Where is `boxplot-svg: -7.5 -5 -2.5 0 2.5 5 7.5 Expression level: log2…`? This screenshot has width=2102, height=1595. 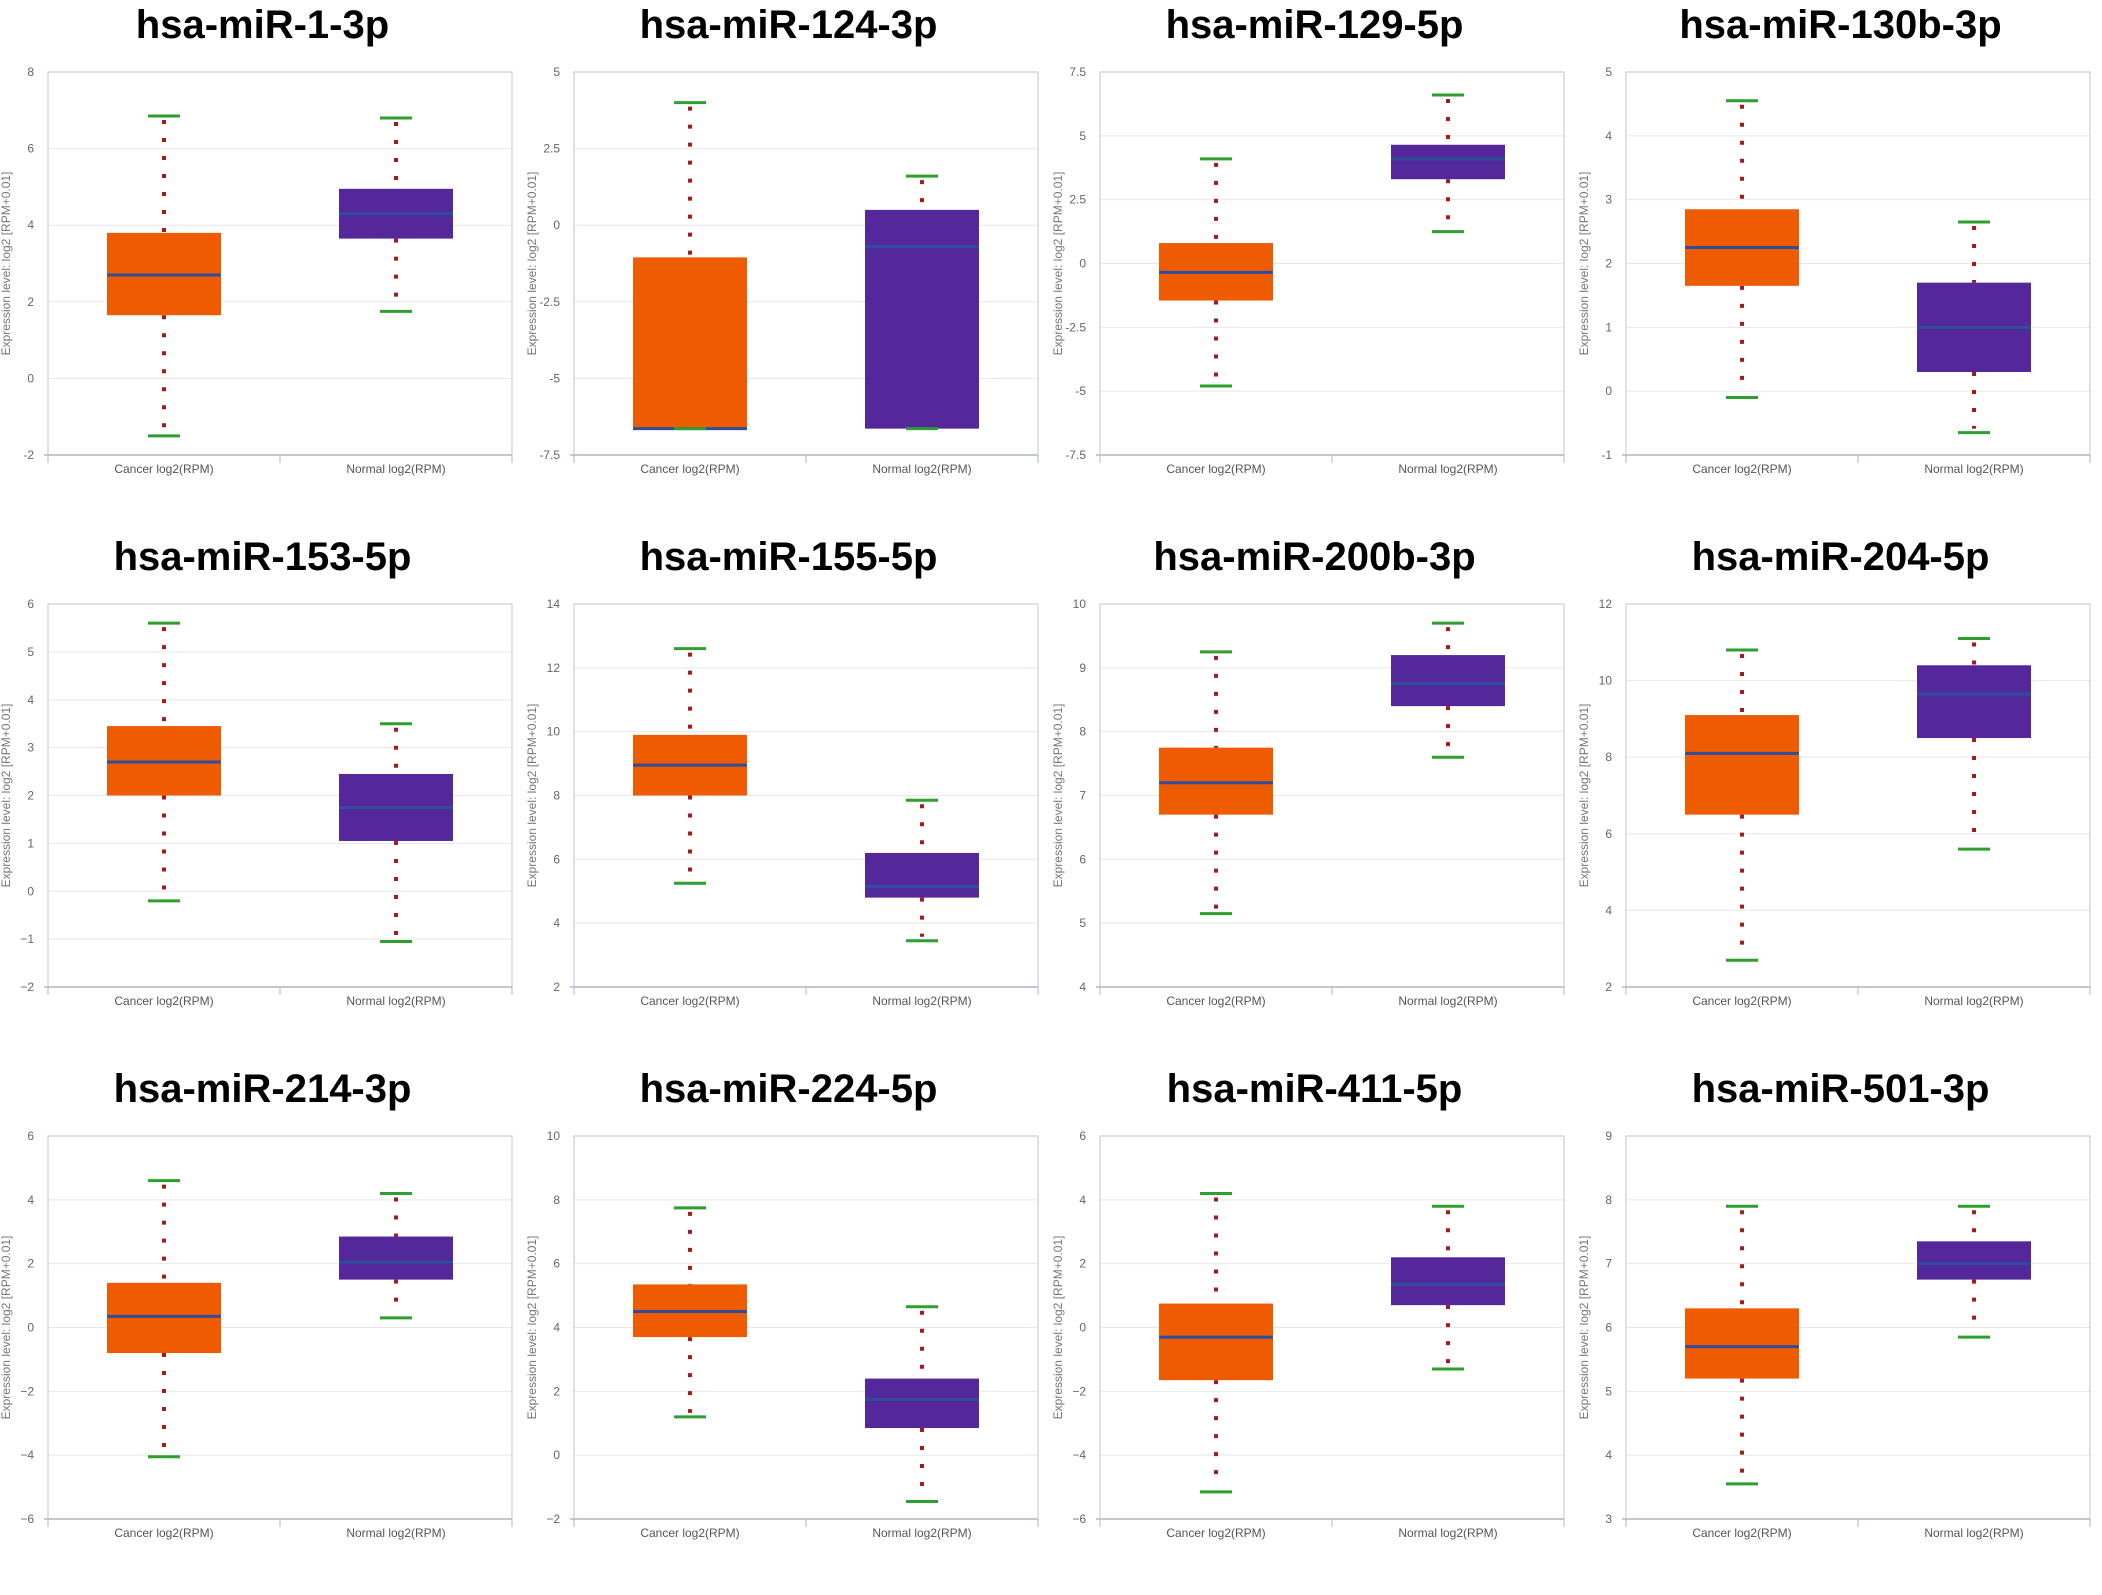
boxplot-svg: -7.5 -5 -2.5 0 2.5 5 7.5 Expression level: log2… is located at coordinates (1308, 270).